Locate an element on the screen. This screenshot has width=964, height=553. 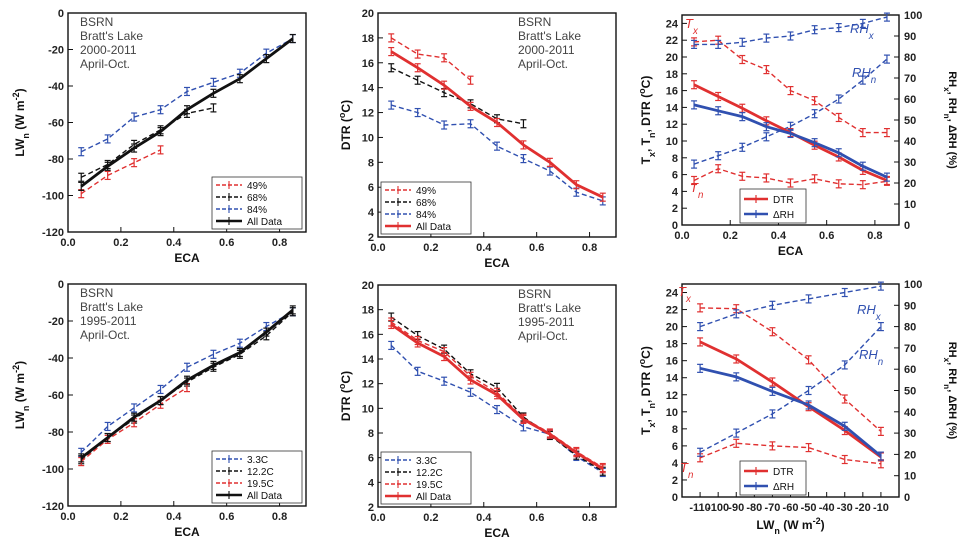
y-right-tick-label: 30 is located at coordinates (910, 163).